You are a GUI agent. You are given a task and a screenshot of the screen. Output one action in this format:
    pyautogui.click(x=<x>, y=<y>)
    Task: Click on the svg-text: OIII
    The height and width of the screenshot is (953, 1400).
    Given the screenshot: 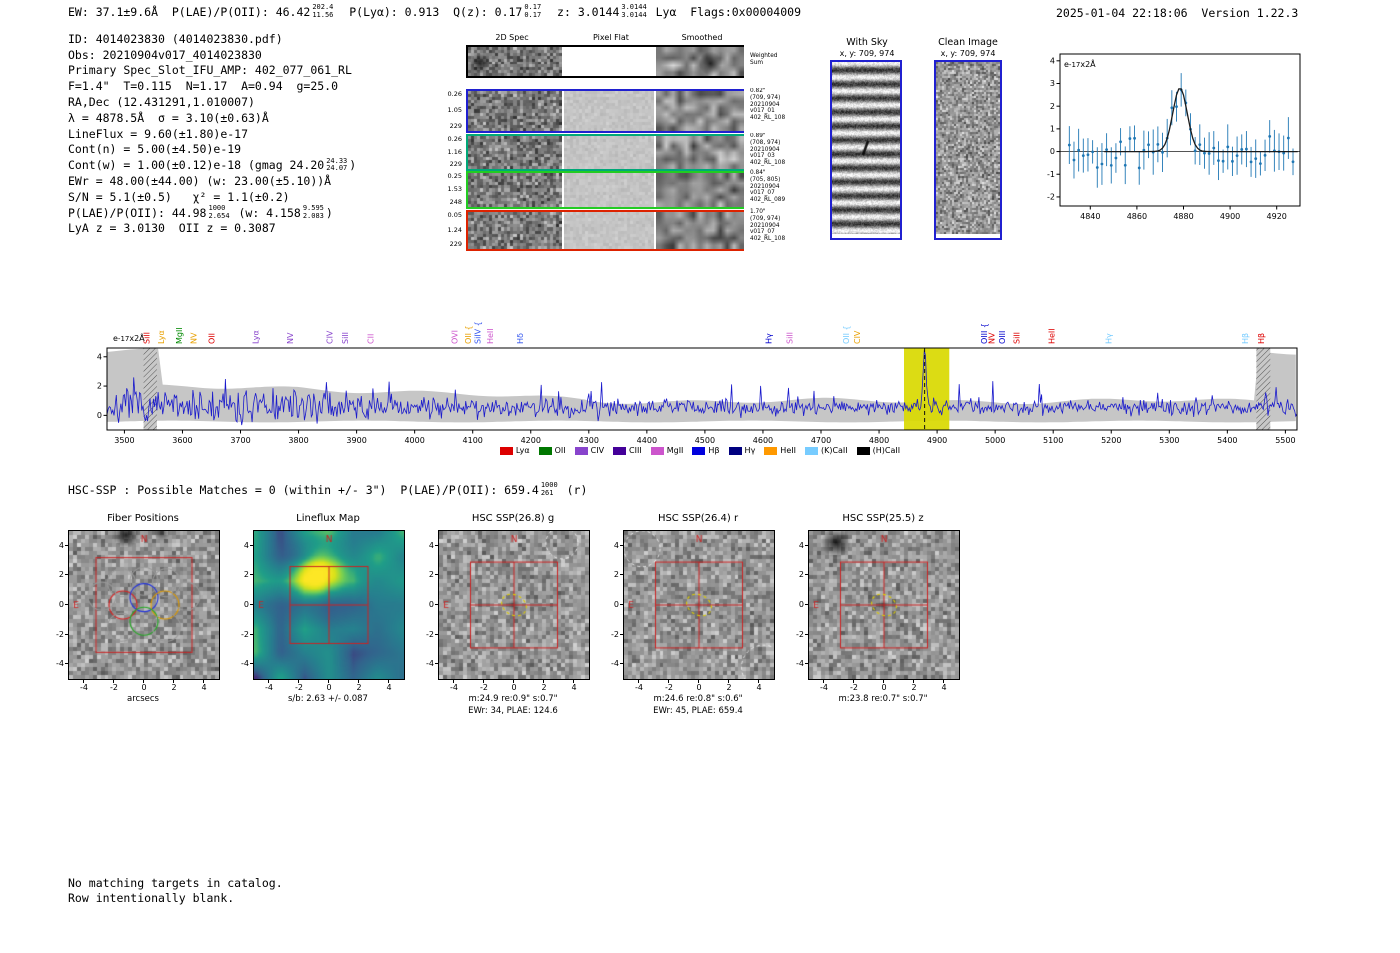 What is the action you would take?
    pyautogui.click(x=1002, y=337)
    